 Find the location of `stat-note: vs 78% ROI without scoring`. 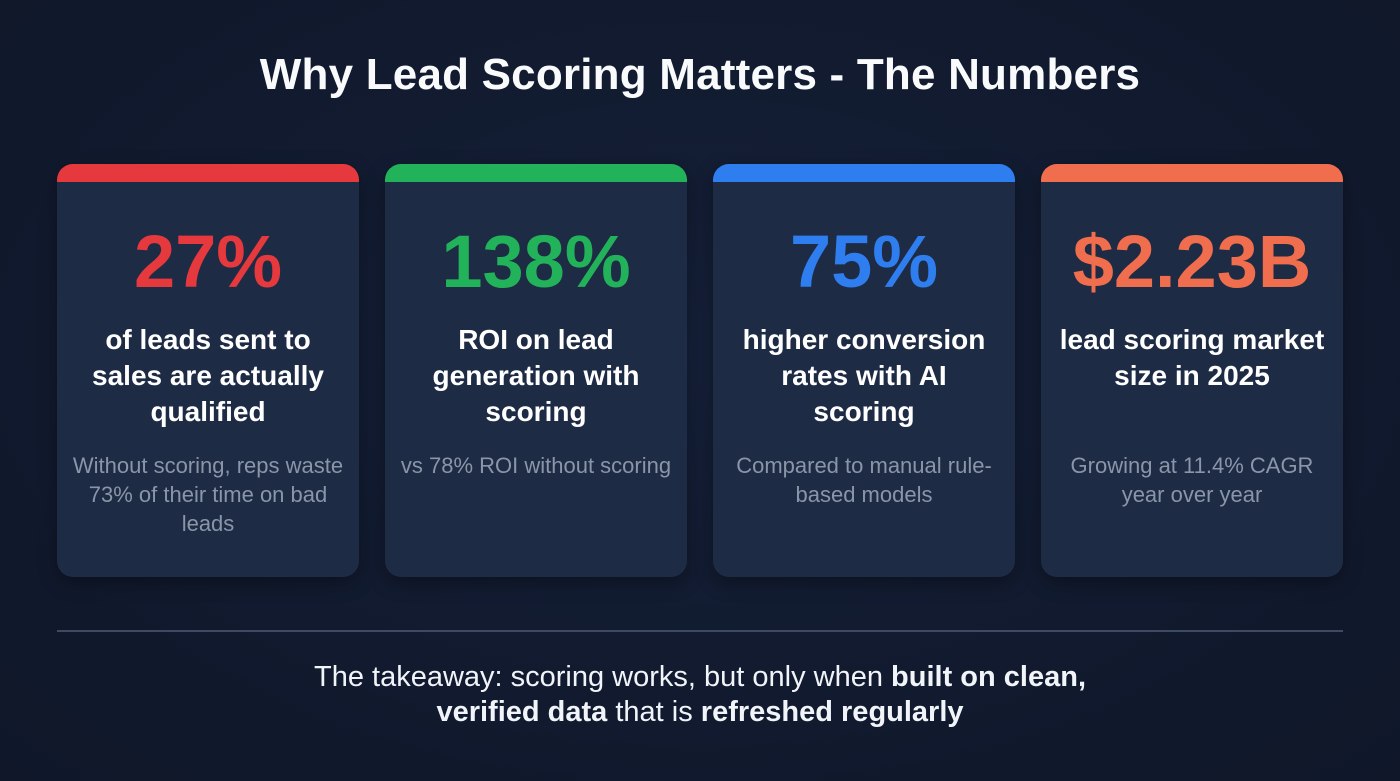

stat-note: vs 78% ROI without scoring is located at coordinates (536, 465).